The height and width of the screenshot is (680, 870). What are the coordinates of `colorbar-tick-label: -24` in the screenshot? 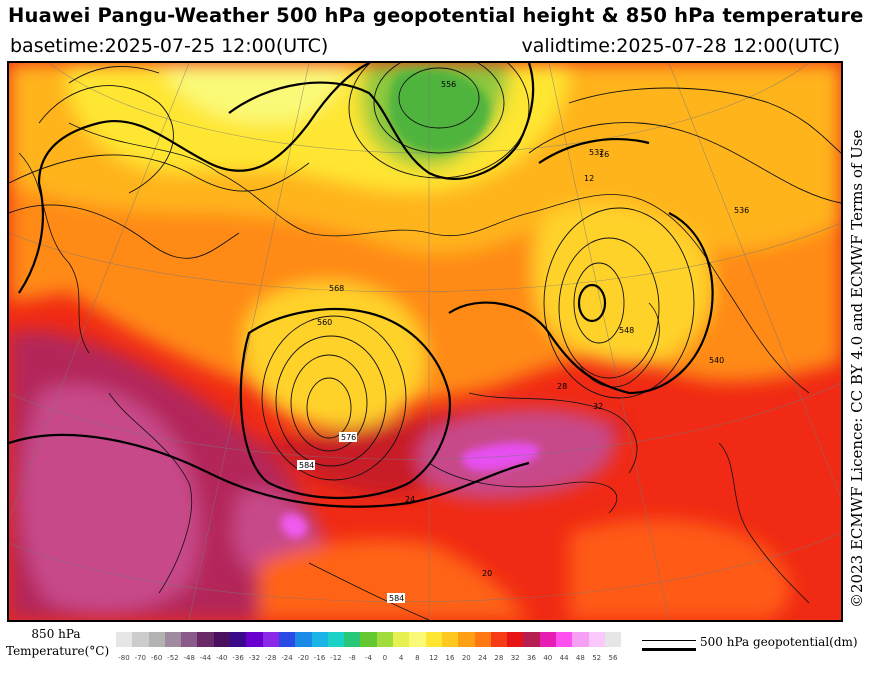 It's located at (287, 658).